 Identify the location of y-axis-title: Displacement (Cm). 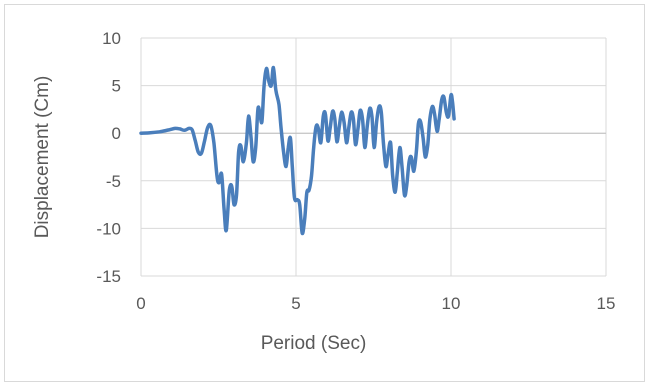
(42, 157).